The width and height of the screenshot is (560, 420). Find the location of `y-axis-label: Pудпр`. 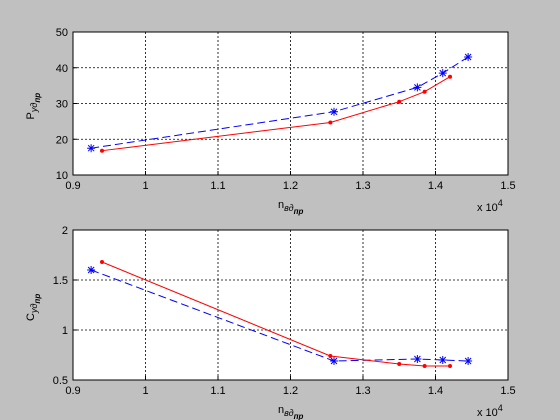

y-axis-label: Pудпр is located at coordinates (33, 106).